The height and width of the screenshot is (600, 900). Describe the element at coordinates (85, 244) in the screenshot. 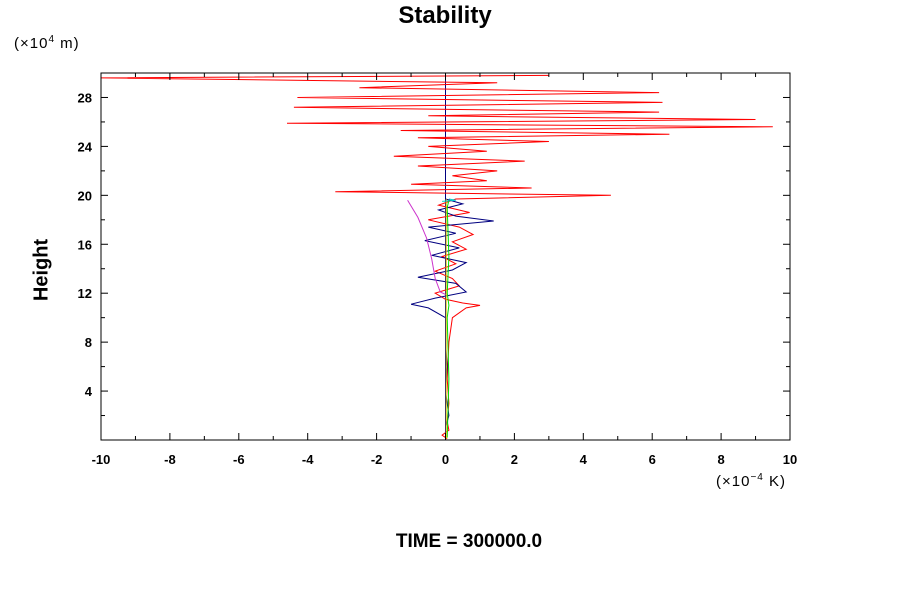

I see `y-tick-label: 16` at that location.